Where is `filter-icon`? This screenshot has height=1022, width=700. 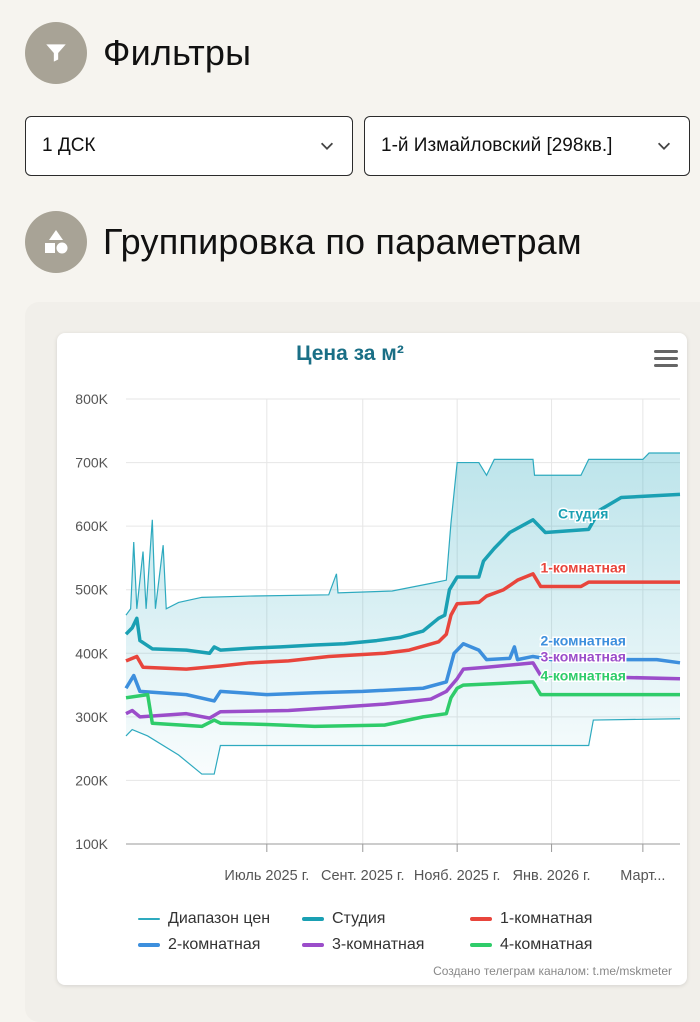 filter-icon is located at coordinates (56, 53).